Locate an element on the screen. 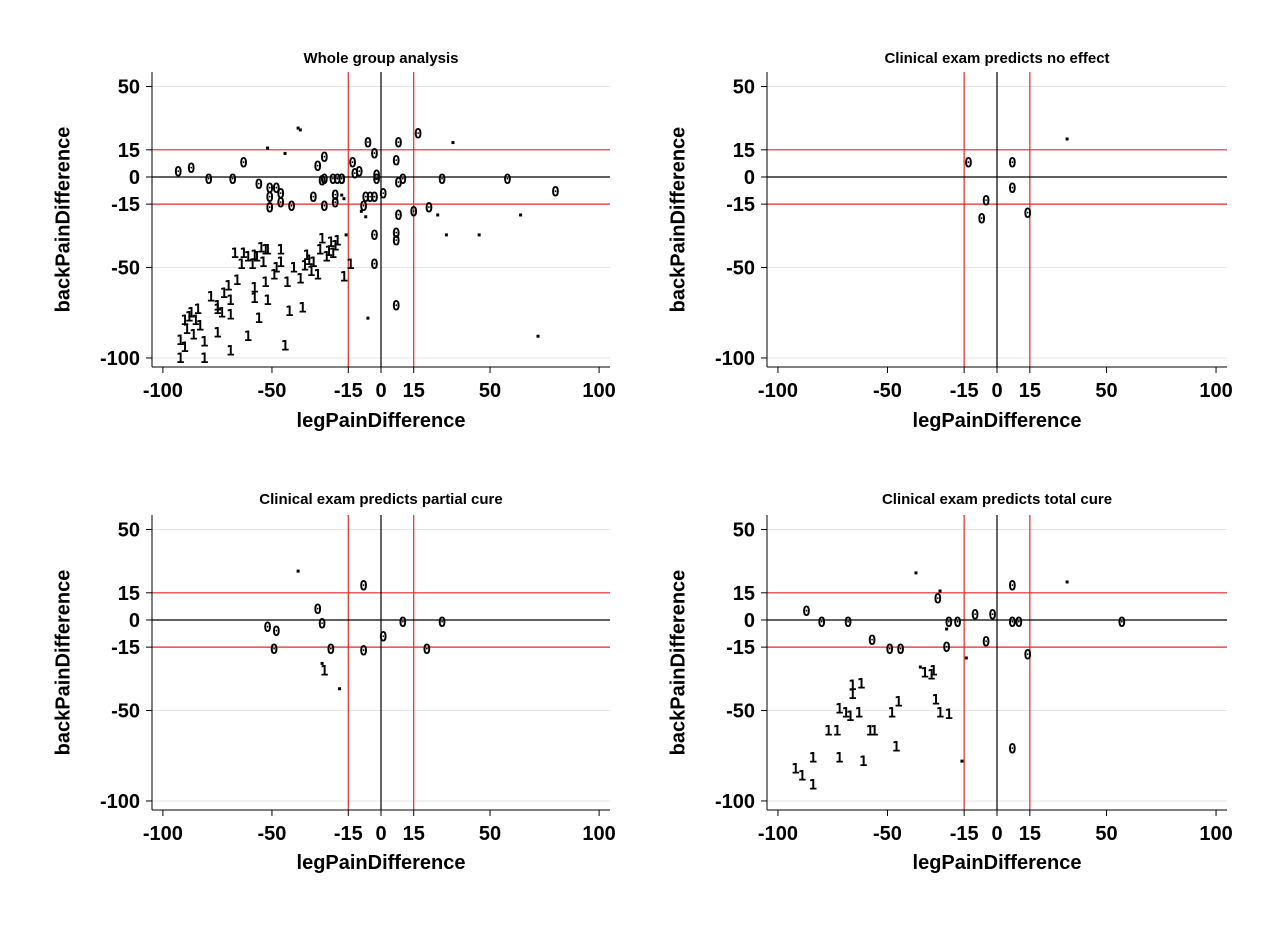 Image resolution: width=1274 pixels, height=926 pixels. y-tick-label: 15 is located at coordinates (744, 594).